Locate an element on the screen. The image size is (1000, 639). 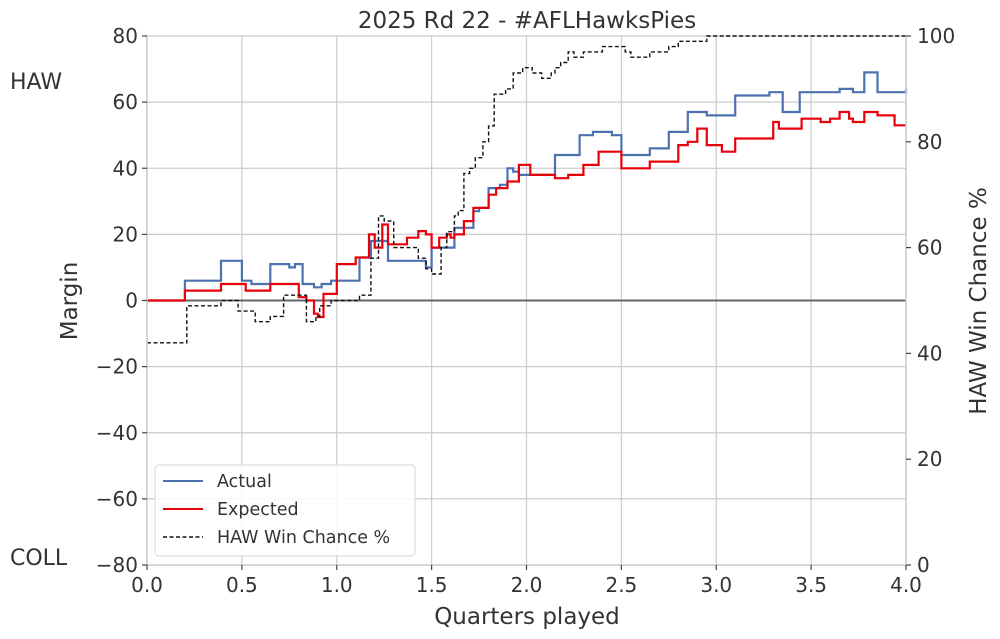
y-axis-title: Margin is located at coordinates (70, 301).